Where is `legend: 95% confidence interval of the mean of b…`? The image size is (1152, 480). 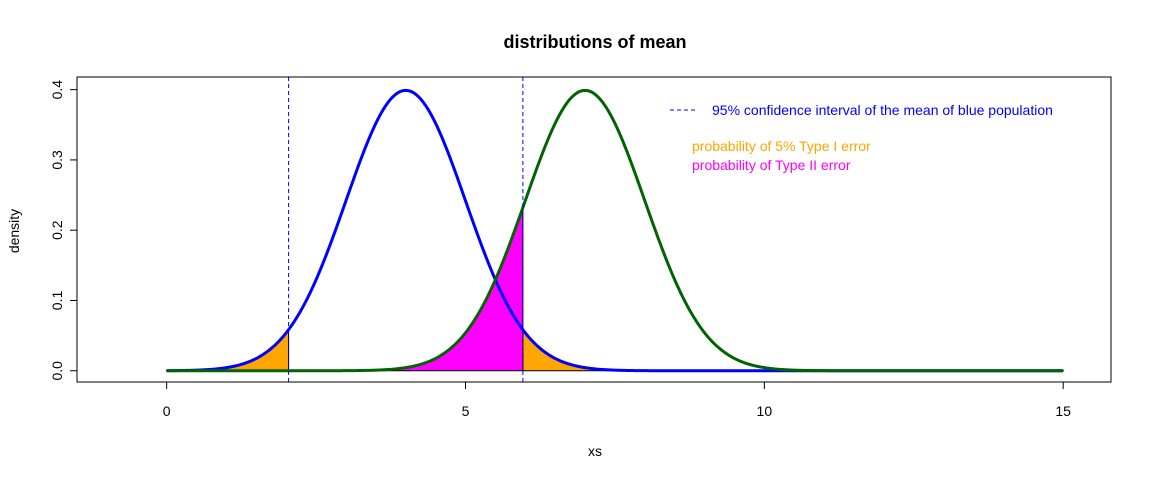 legend: 95% confidence interval of the mean of b… is located at coordinates (861, 137).